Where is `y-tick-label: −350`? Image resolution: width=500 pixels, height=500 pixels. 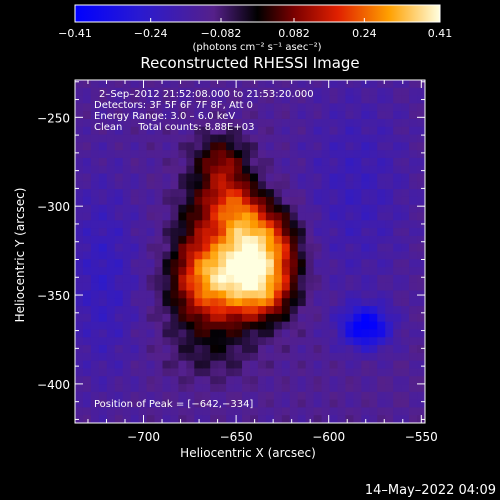
y-tick-label: −350 is located at coordinates (53, 296).